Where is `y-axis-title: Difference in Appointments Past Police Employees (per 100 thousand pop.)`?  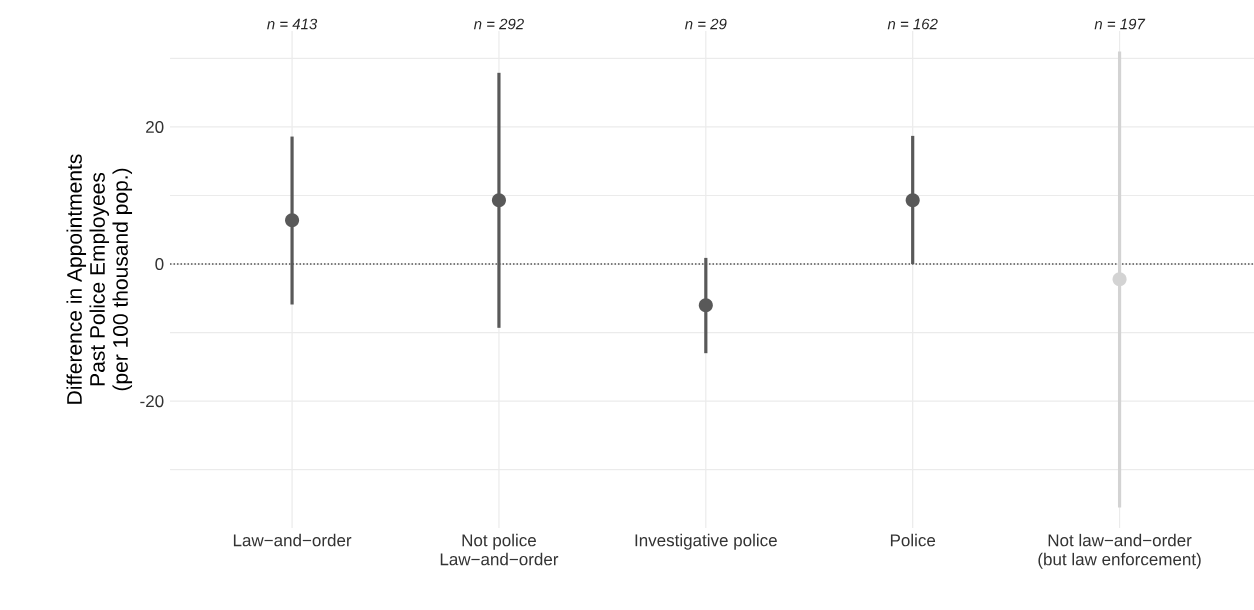
y-axis-title: Difference in Appointments Past Police Employees (per 100 thousand pop.) is located at coordinates (99, 279).